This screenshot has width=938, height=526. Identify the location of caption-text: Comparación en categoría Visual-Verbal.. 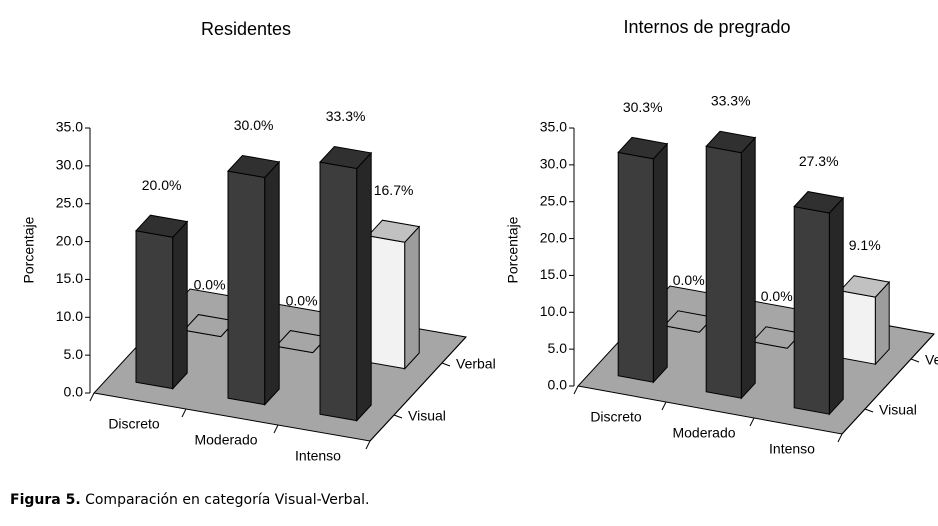
(227, 500).